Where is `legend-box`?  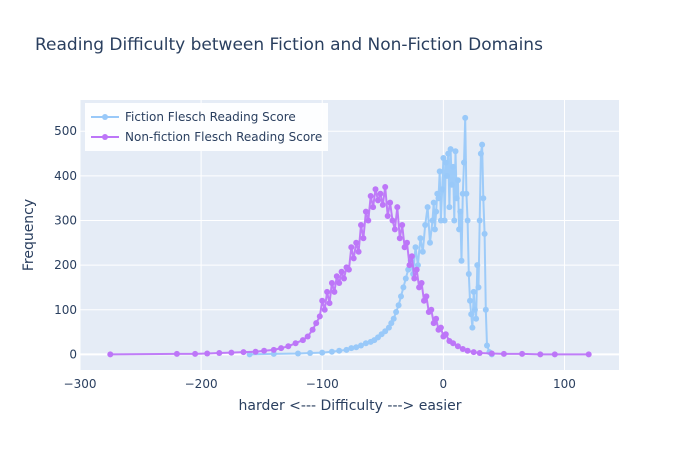
legend-box is located at coordinates (206, 127).